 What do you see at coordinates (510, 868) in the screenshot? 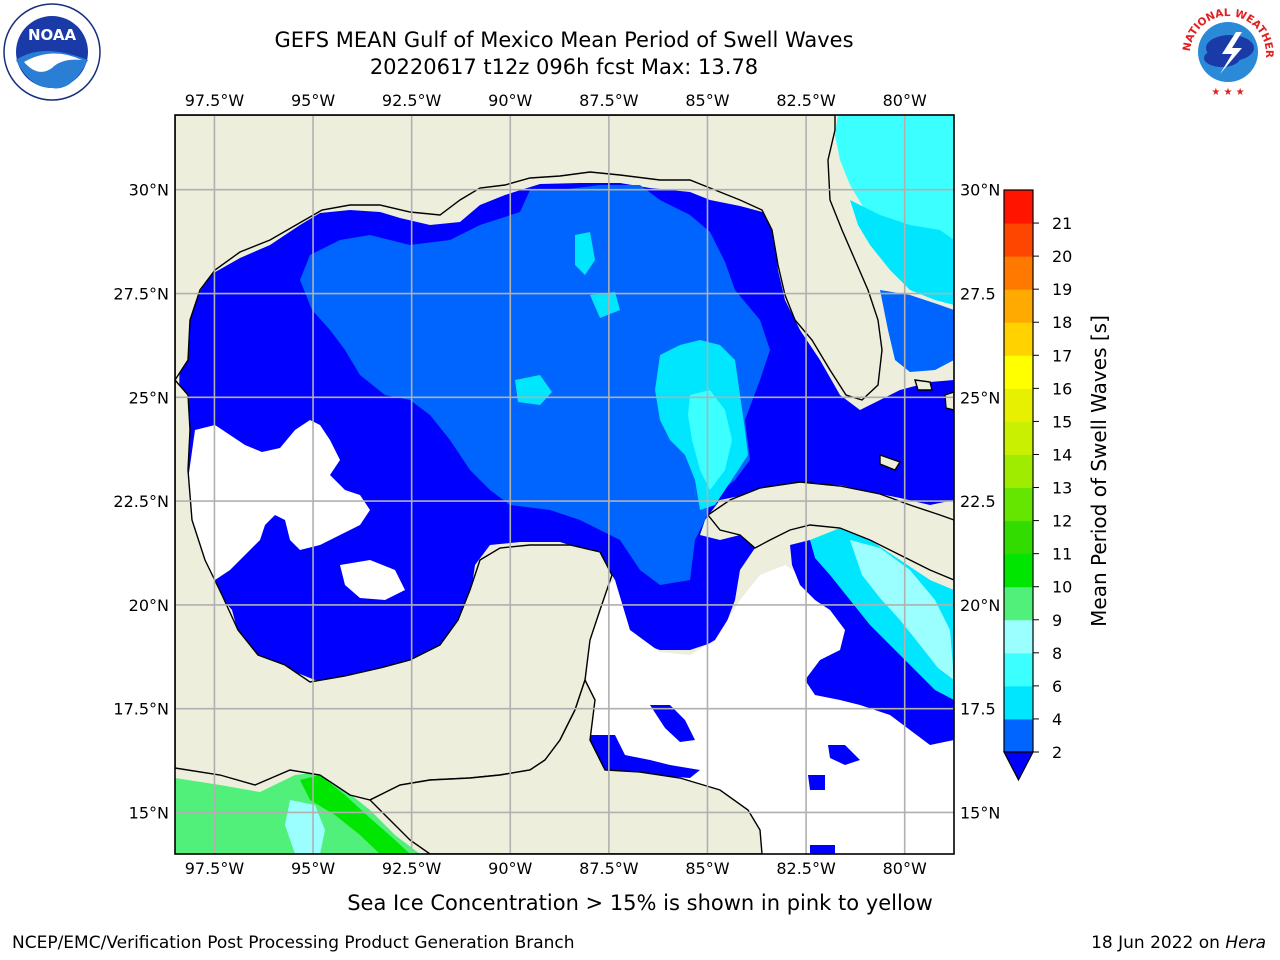
I see `lon-tick-bottom: 90°W` at bounding box center [510, 868].